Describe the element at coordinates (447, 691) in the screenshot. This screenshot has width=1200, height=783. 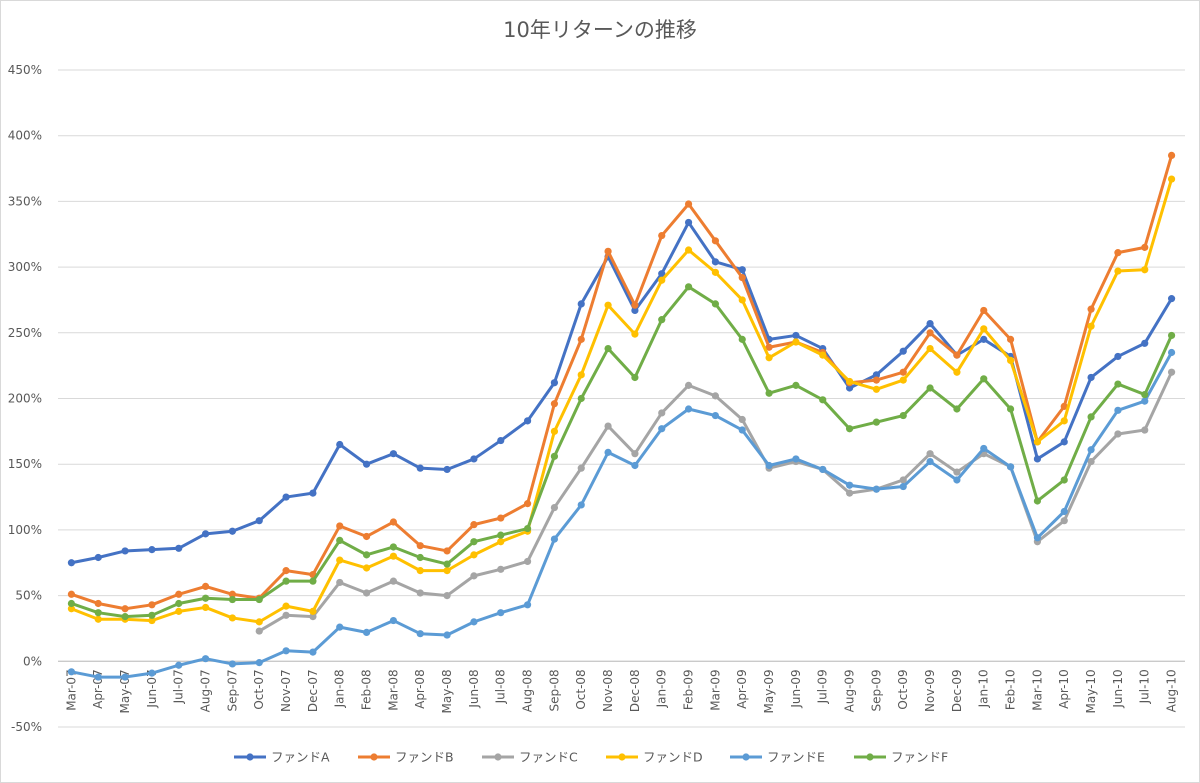
I see `x-tick-label: May-08` at that location.